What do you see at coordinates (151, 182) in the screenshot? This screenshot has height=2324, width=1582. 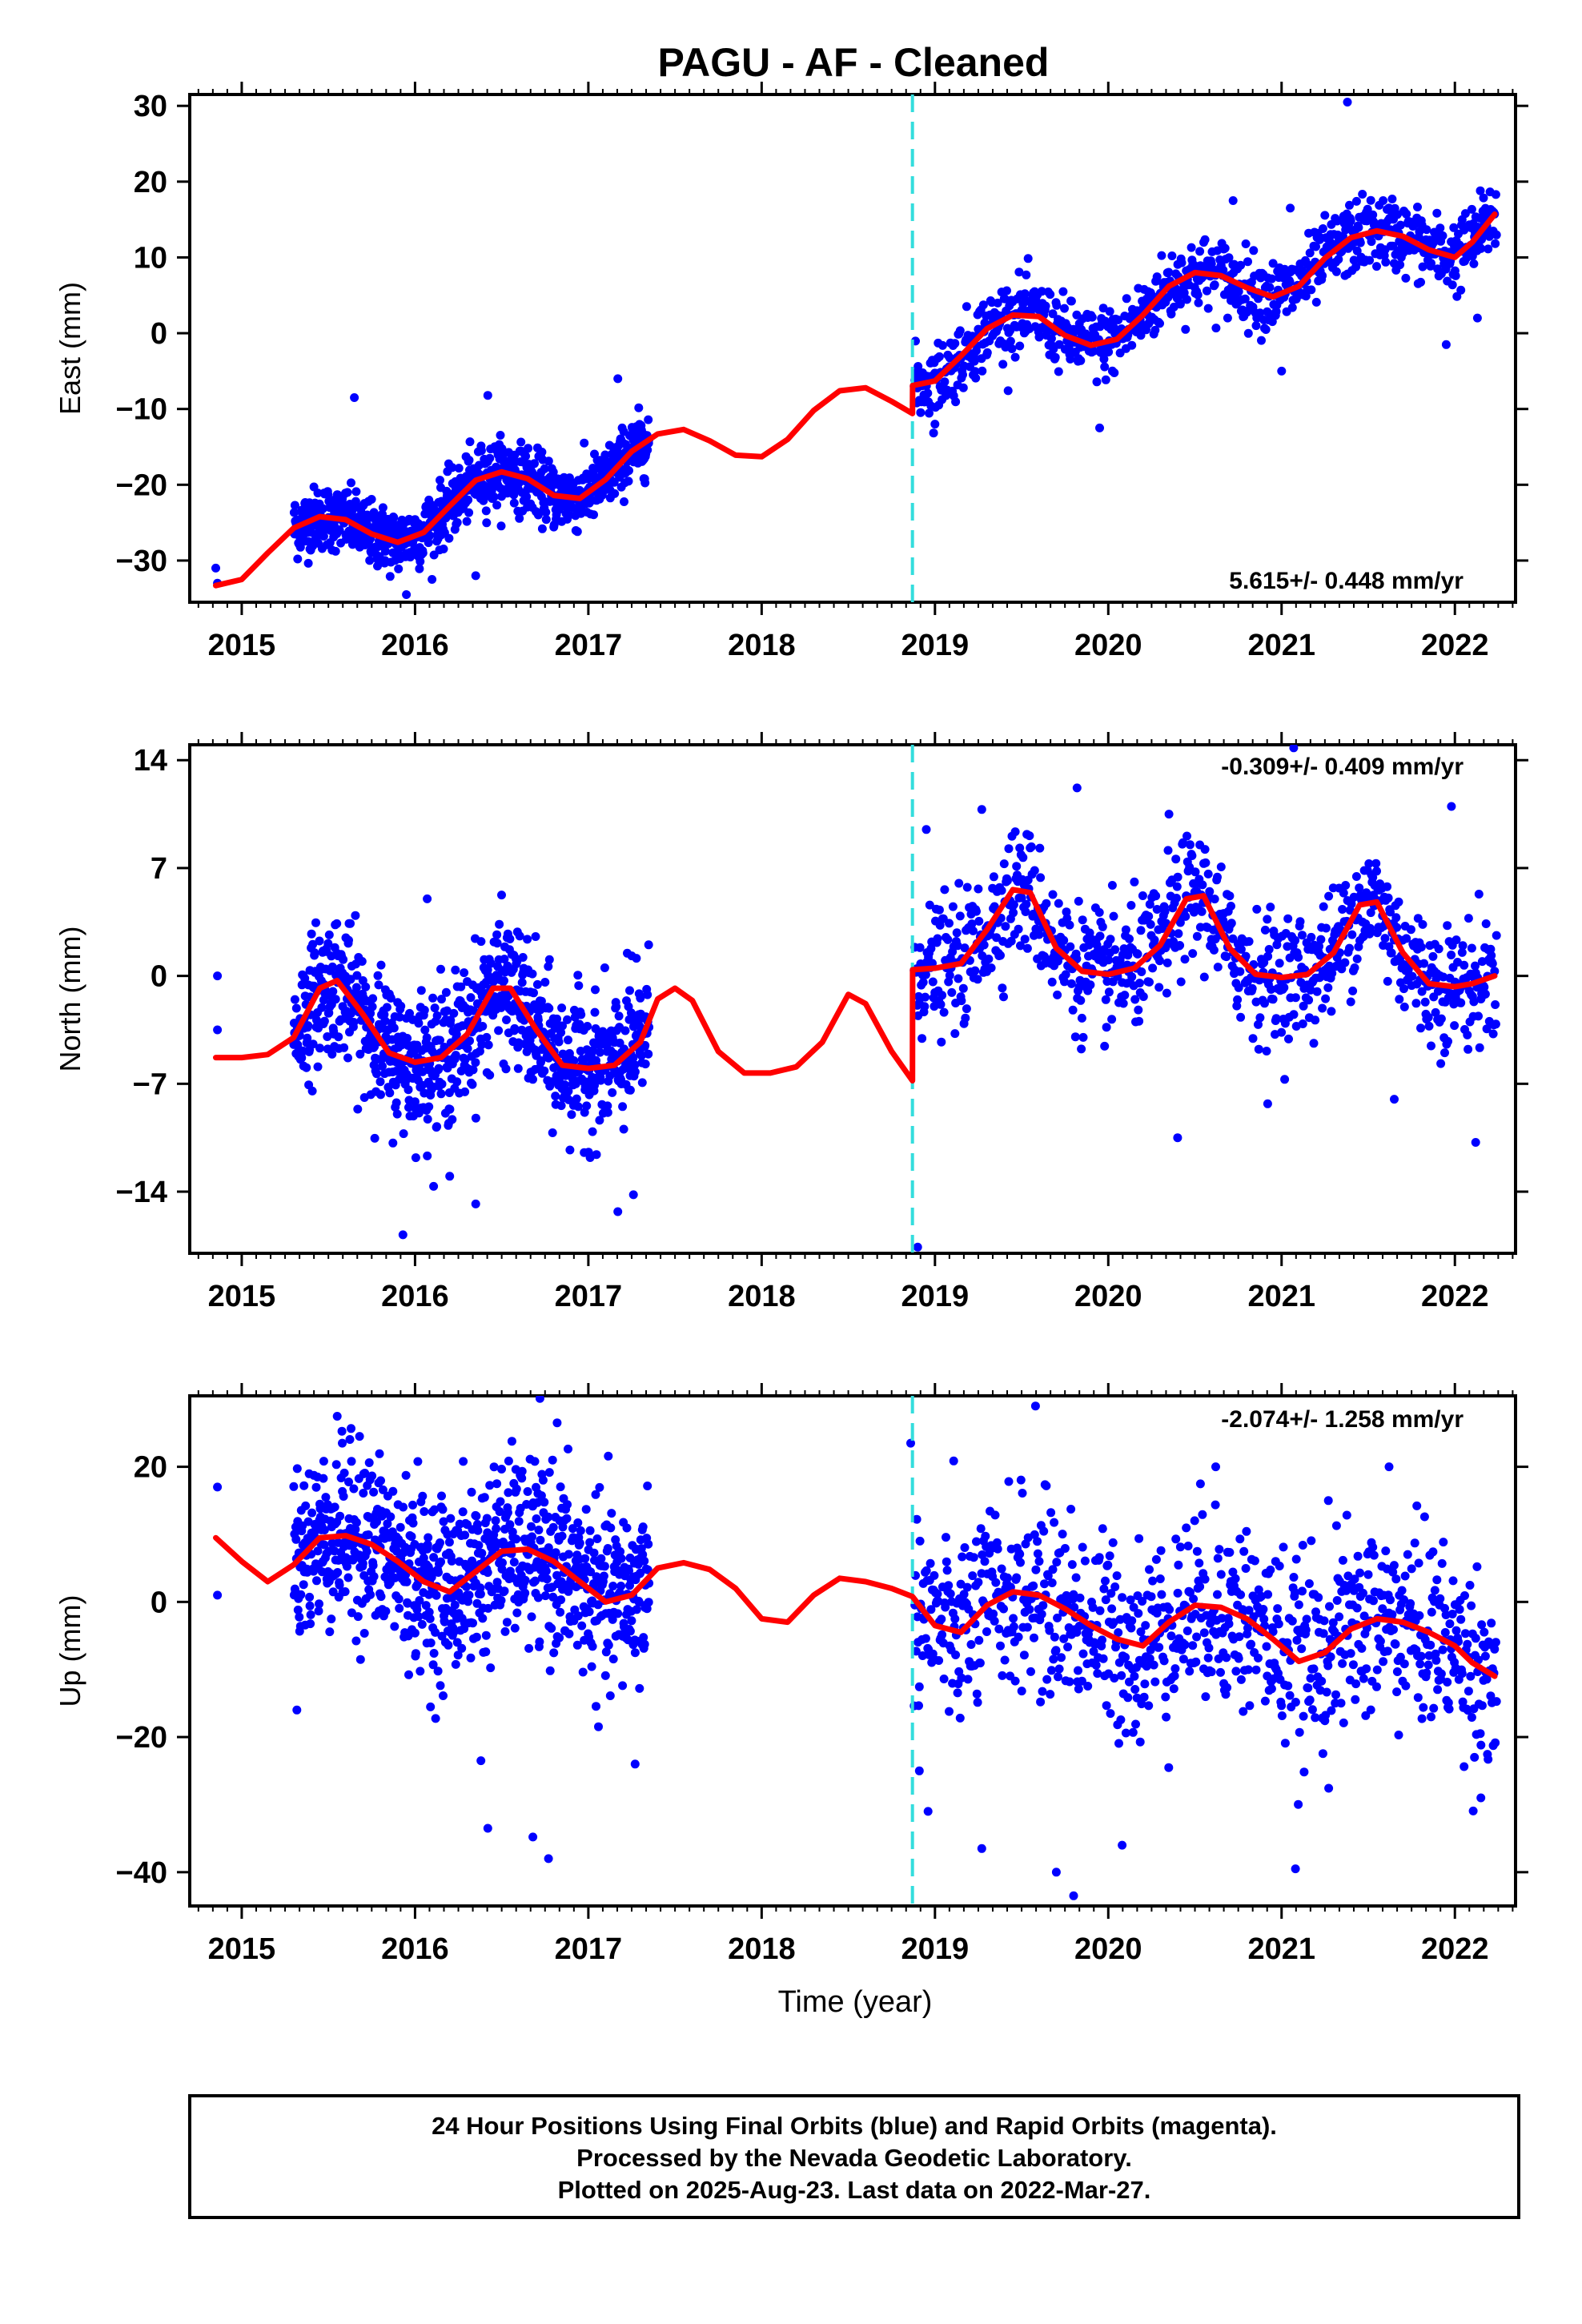 I see `y-tick-label: 20` at bounding box center [151, 182].